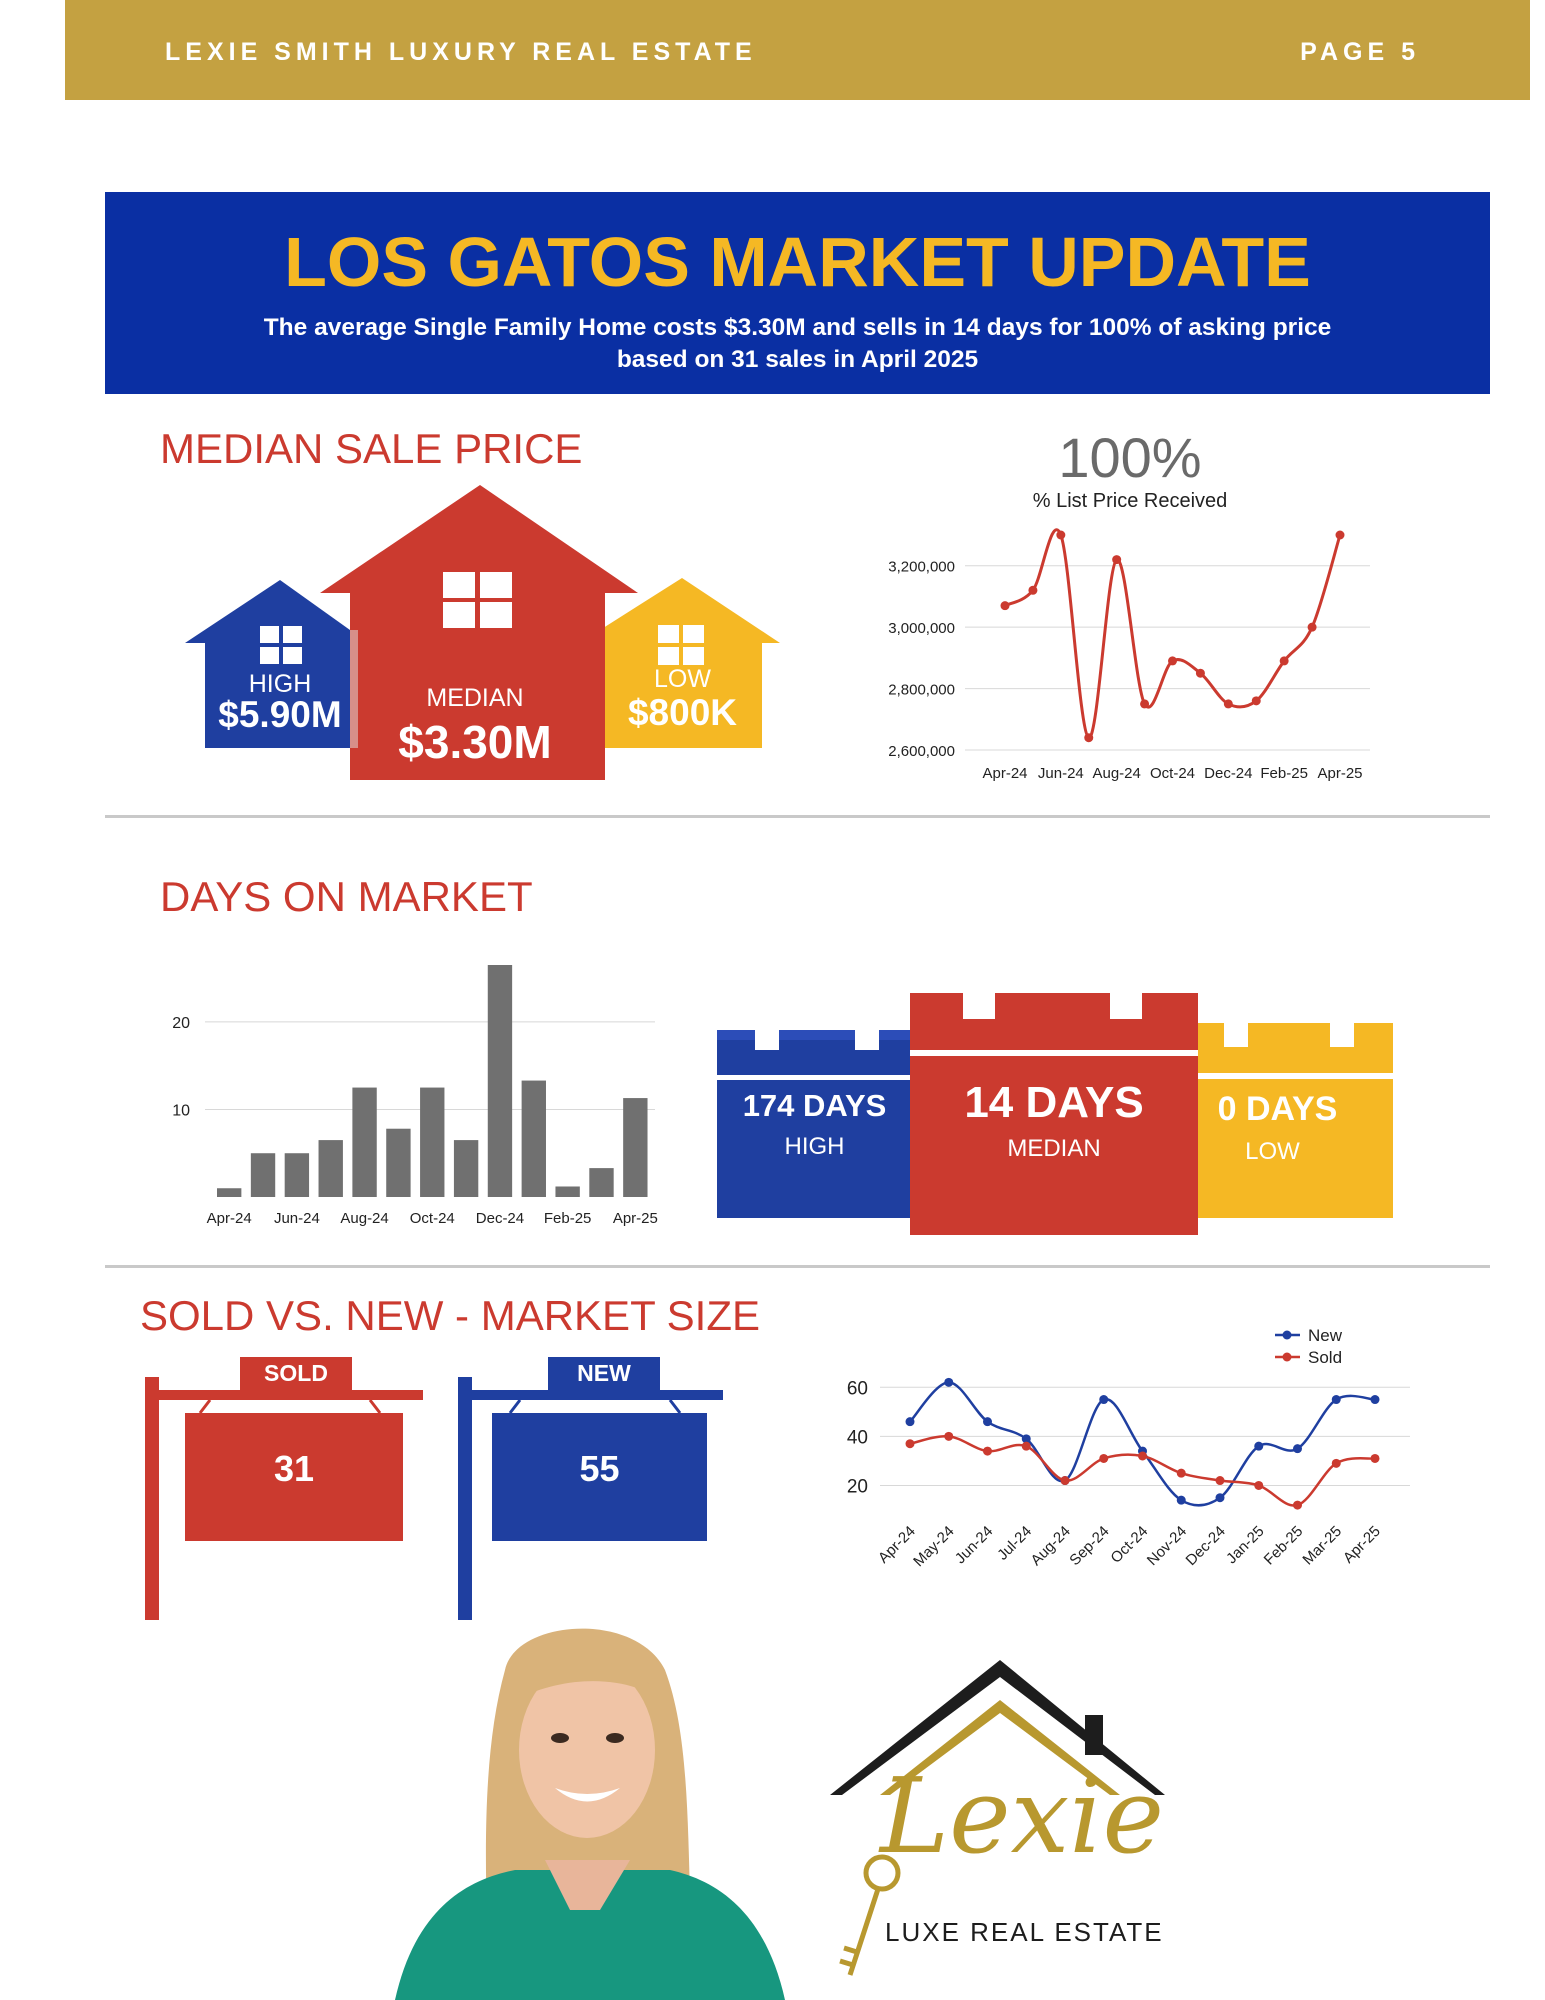 The image size is (1545, 2000). I want to click on y-tick-label: 2,600,000, so click(921, 751).